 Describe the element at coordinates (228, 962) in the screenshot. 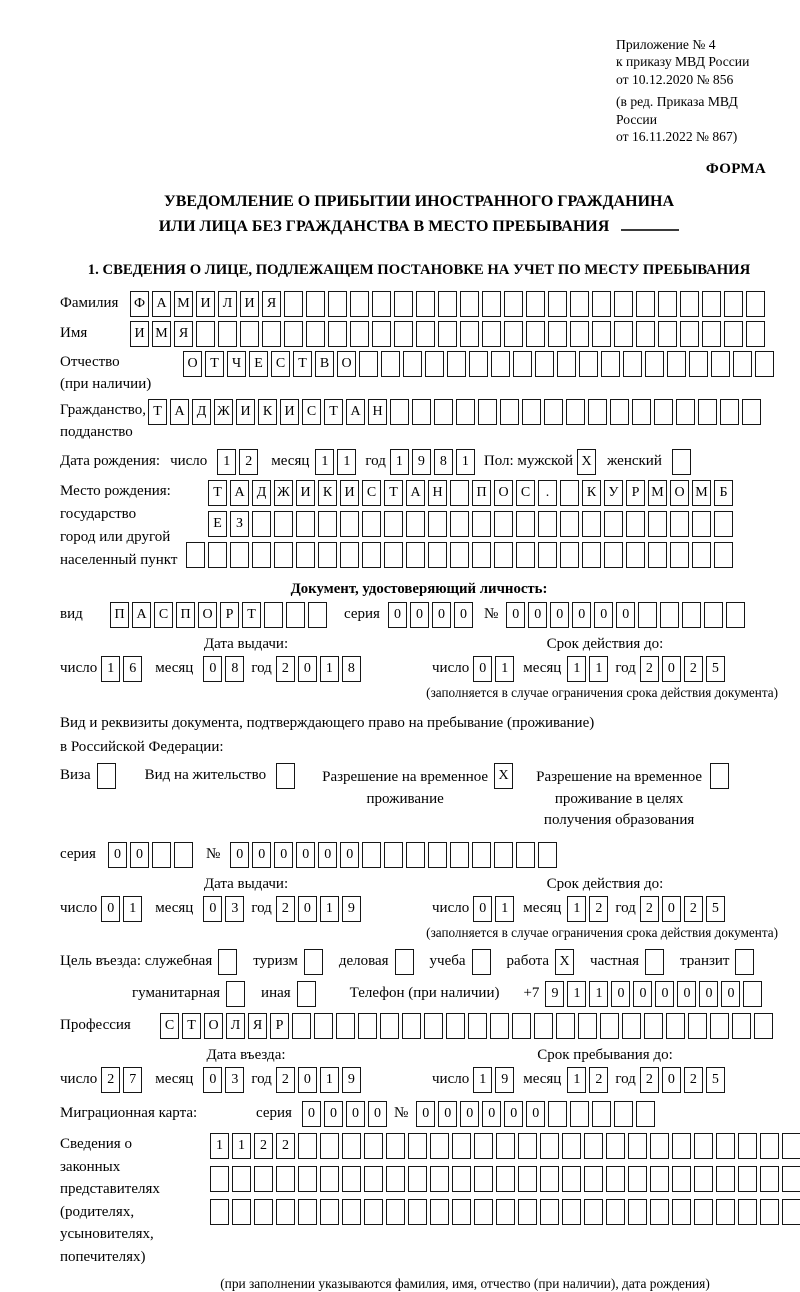

I see `purpose-official-checkbox` at that location.